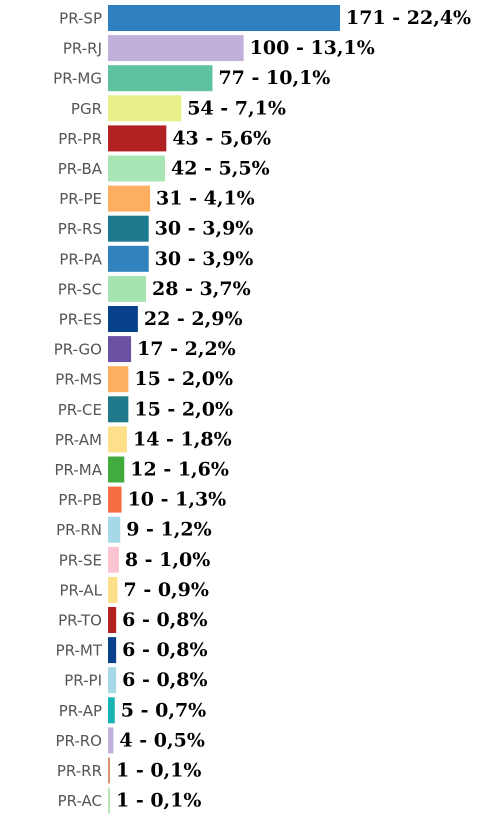 The width and height of the screenshot is (486, 814). What do you see at coordinates (80, 560) in the screenshot?
I see `category-label: PR-SE` at bounding box center [80, 560].